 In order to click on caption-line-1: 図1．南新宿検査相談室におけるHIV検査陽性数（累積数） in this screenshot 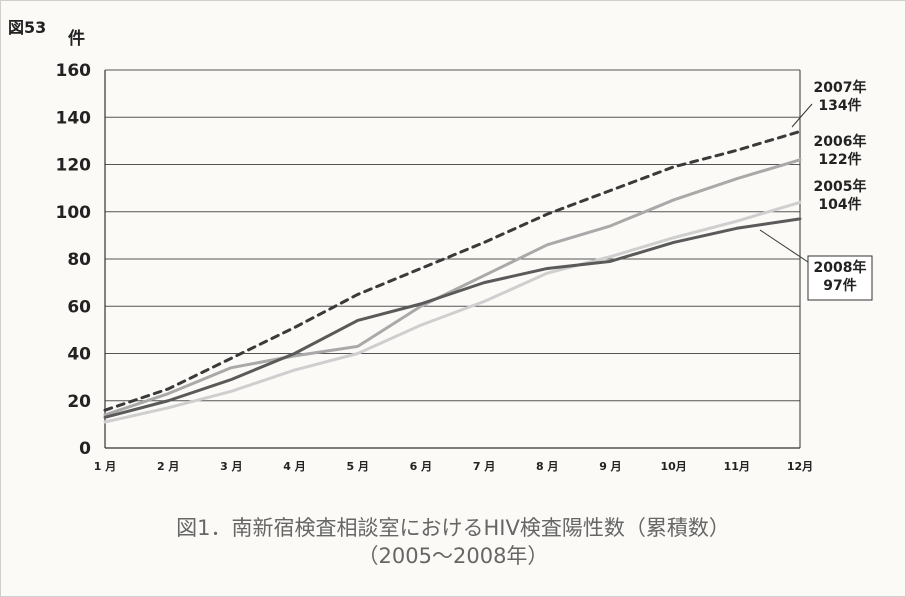, I will do `click(453, 528)`.